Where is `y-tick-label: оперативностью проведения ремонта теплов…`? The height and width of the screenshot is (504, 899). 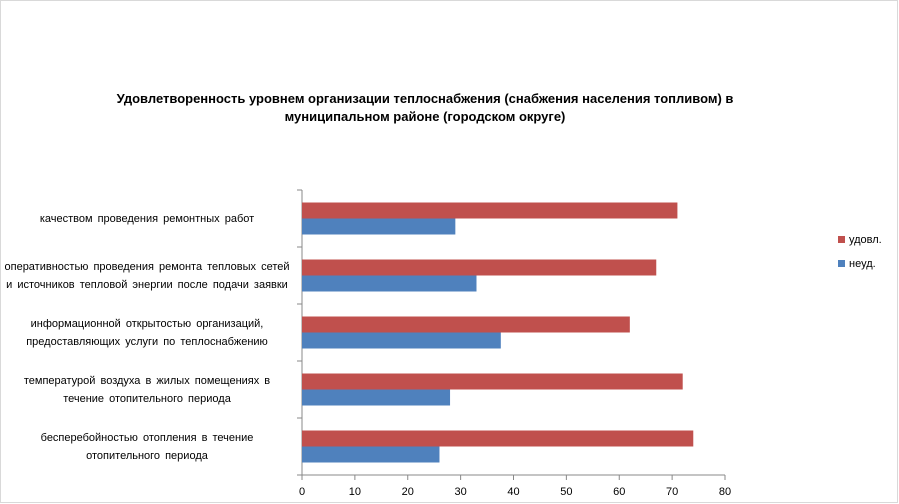
y-tick-label: оперативностью проведения ремонта теплов… is located at coordinates (147, 275).